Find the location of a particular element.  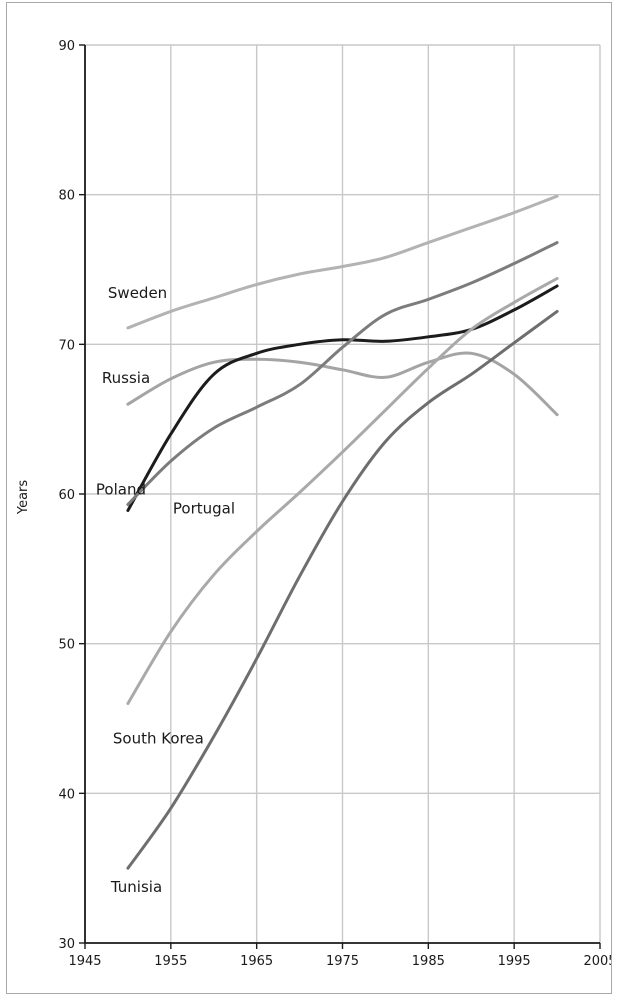

series-label-russia: Russia is located at coordinates (126, 378).